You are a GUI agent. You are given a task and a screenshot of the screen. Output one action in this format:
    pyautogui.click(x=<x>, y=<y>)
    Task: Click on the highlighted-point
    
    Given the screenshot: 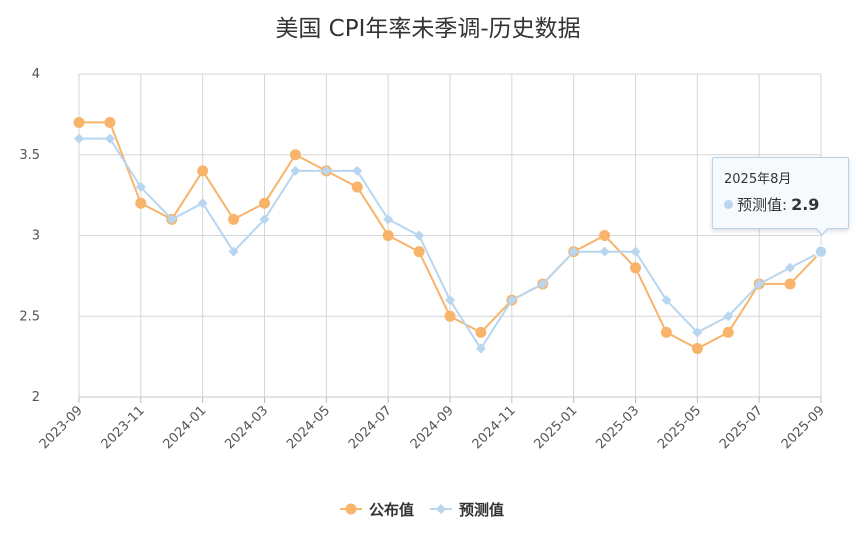 What is the action you would take?
    pyautogui.click(x=821, y=251)
    